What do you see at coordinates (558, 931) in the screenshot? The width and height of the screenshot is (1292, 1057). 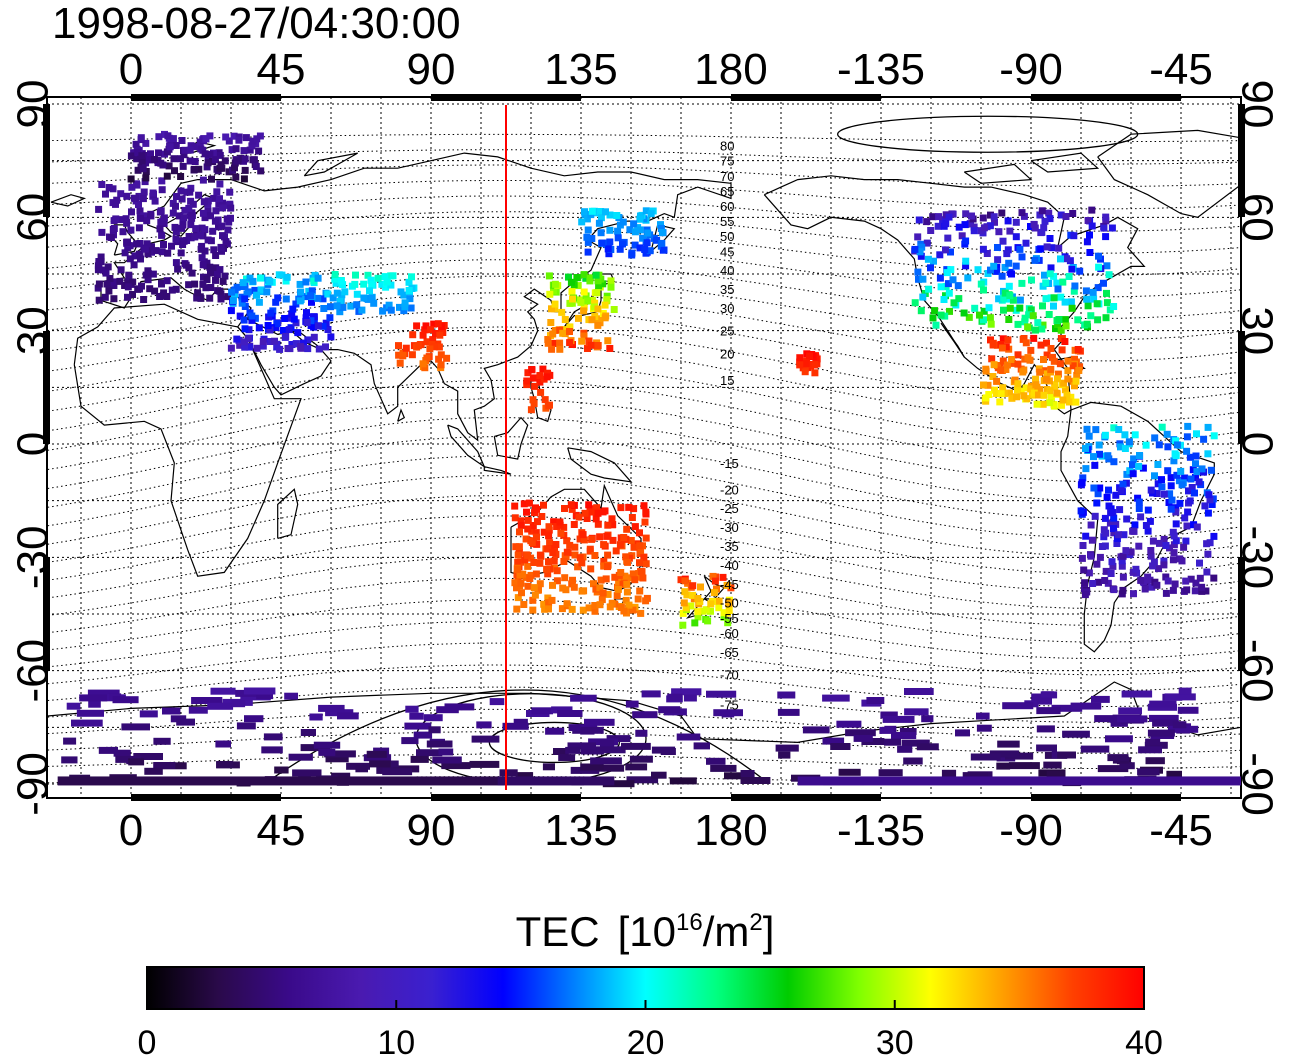 I see `colorbar-label-main: TEC` at bounding box center [558, 931].